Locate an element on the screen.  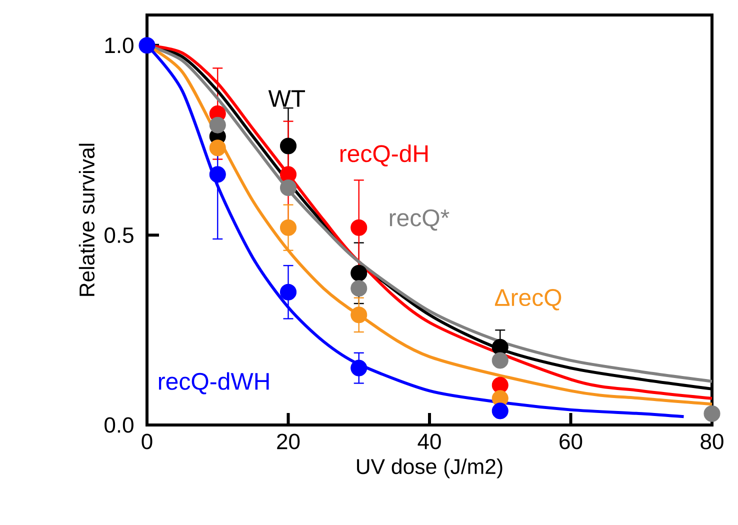
series-label: WT is located at coordinates (287, 98).